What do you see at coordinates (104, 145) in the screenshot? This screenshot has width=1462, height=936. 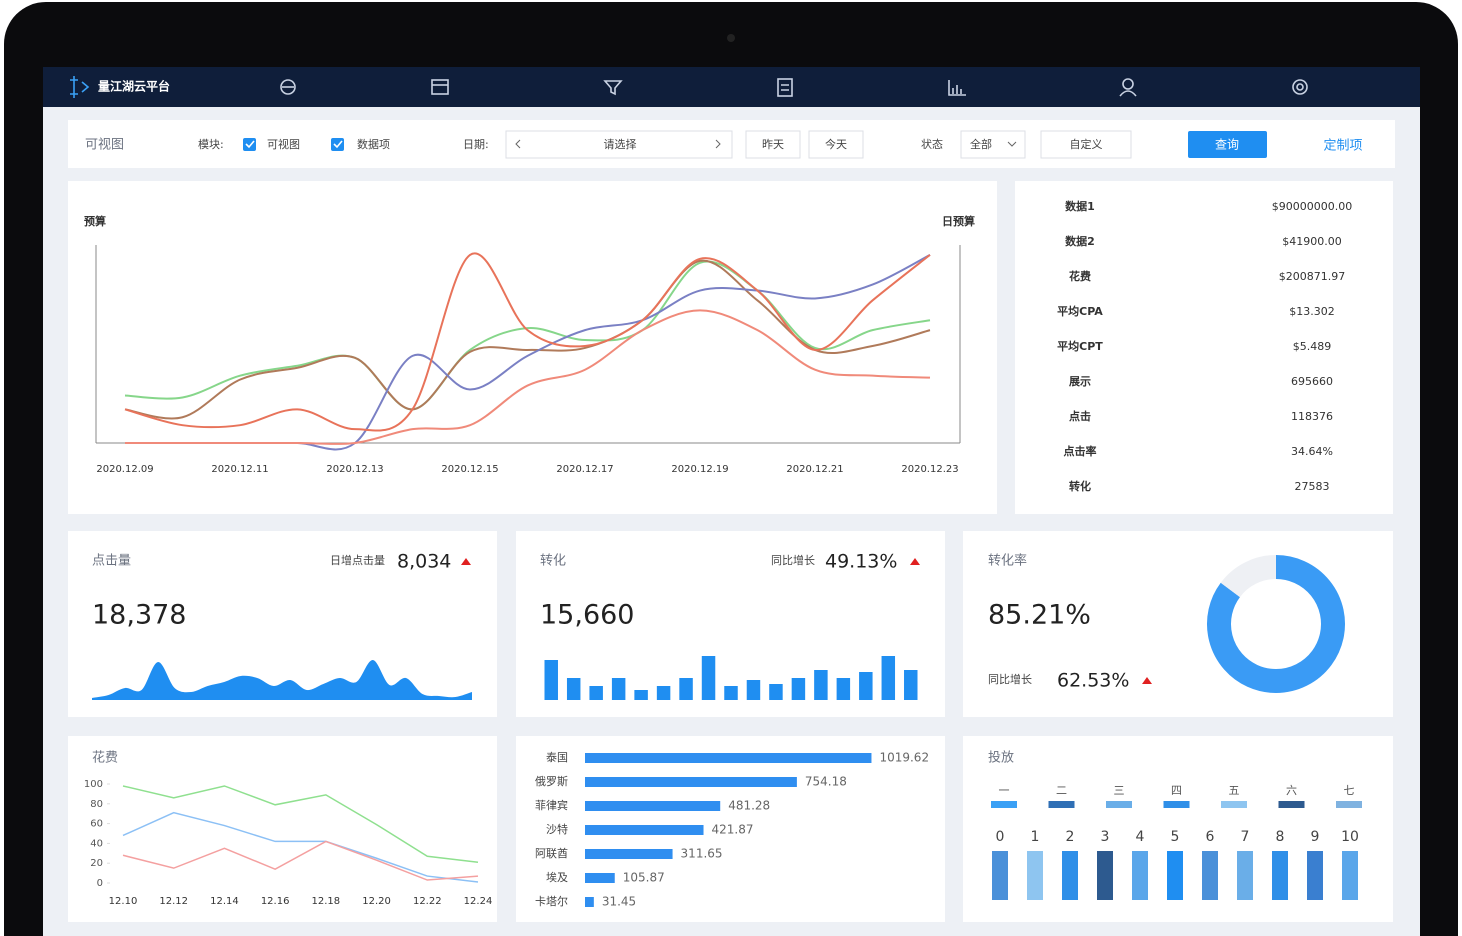 I see `toolbar-title: 可视图` at bounding box center [104, 145].